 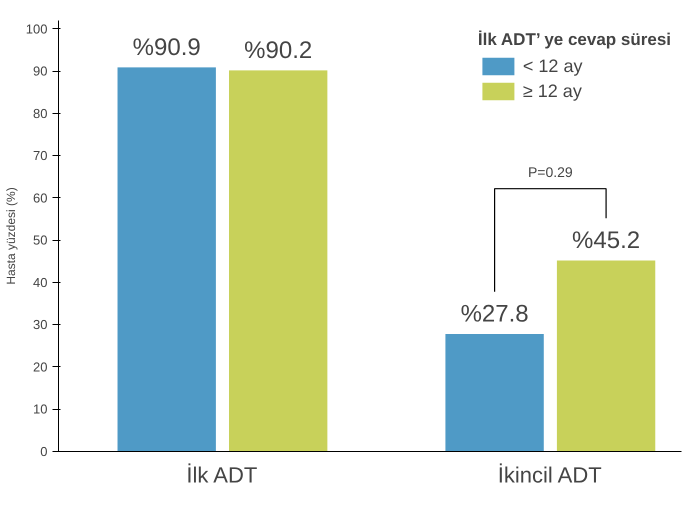 What do you see at coordinates (40, 156) in the screenshot?
I see `y-tick-label: 70` at bounding box center [40, 156].